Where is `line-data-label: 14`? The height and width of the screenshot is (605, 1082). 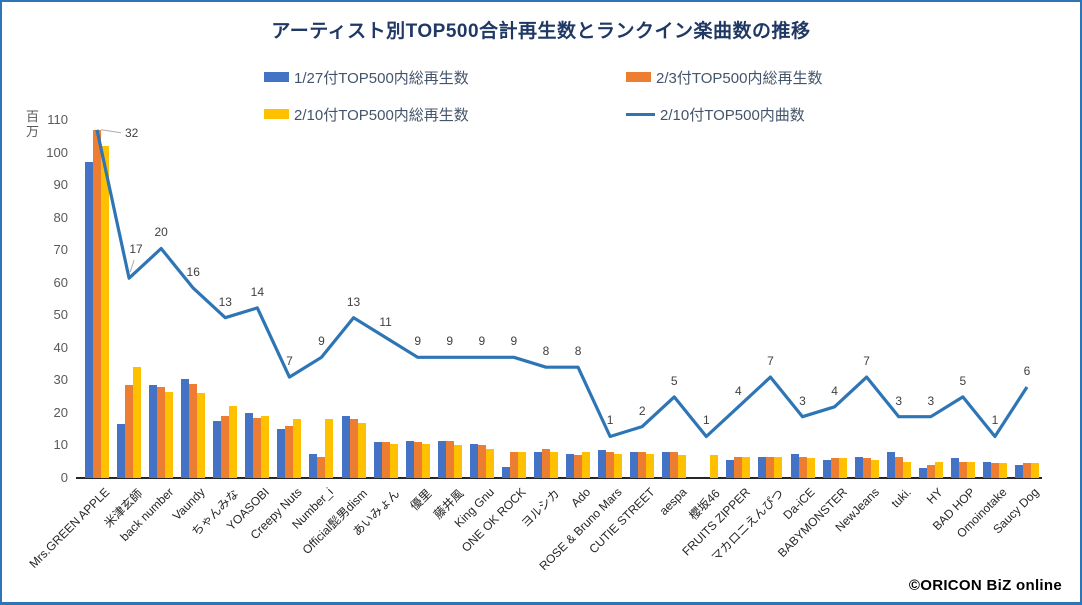
line-data-label: 14 is located at coordinates (257, 291).